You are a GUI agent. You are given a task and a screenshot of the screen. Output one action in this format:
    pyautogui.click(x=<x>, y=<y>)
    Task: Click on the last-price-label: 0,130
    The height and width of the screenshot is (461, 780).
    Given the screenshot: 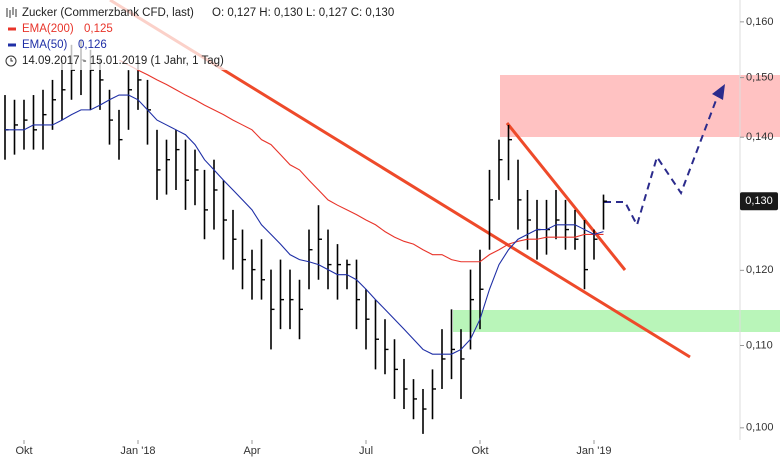 What is the action you would take?
    pyautogui.click(x=759, y=201)
    